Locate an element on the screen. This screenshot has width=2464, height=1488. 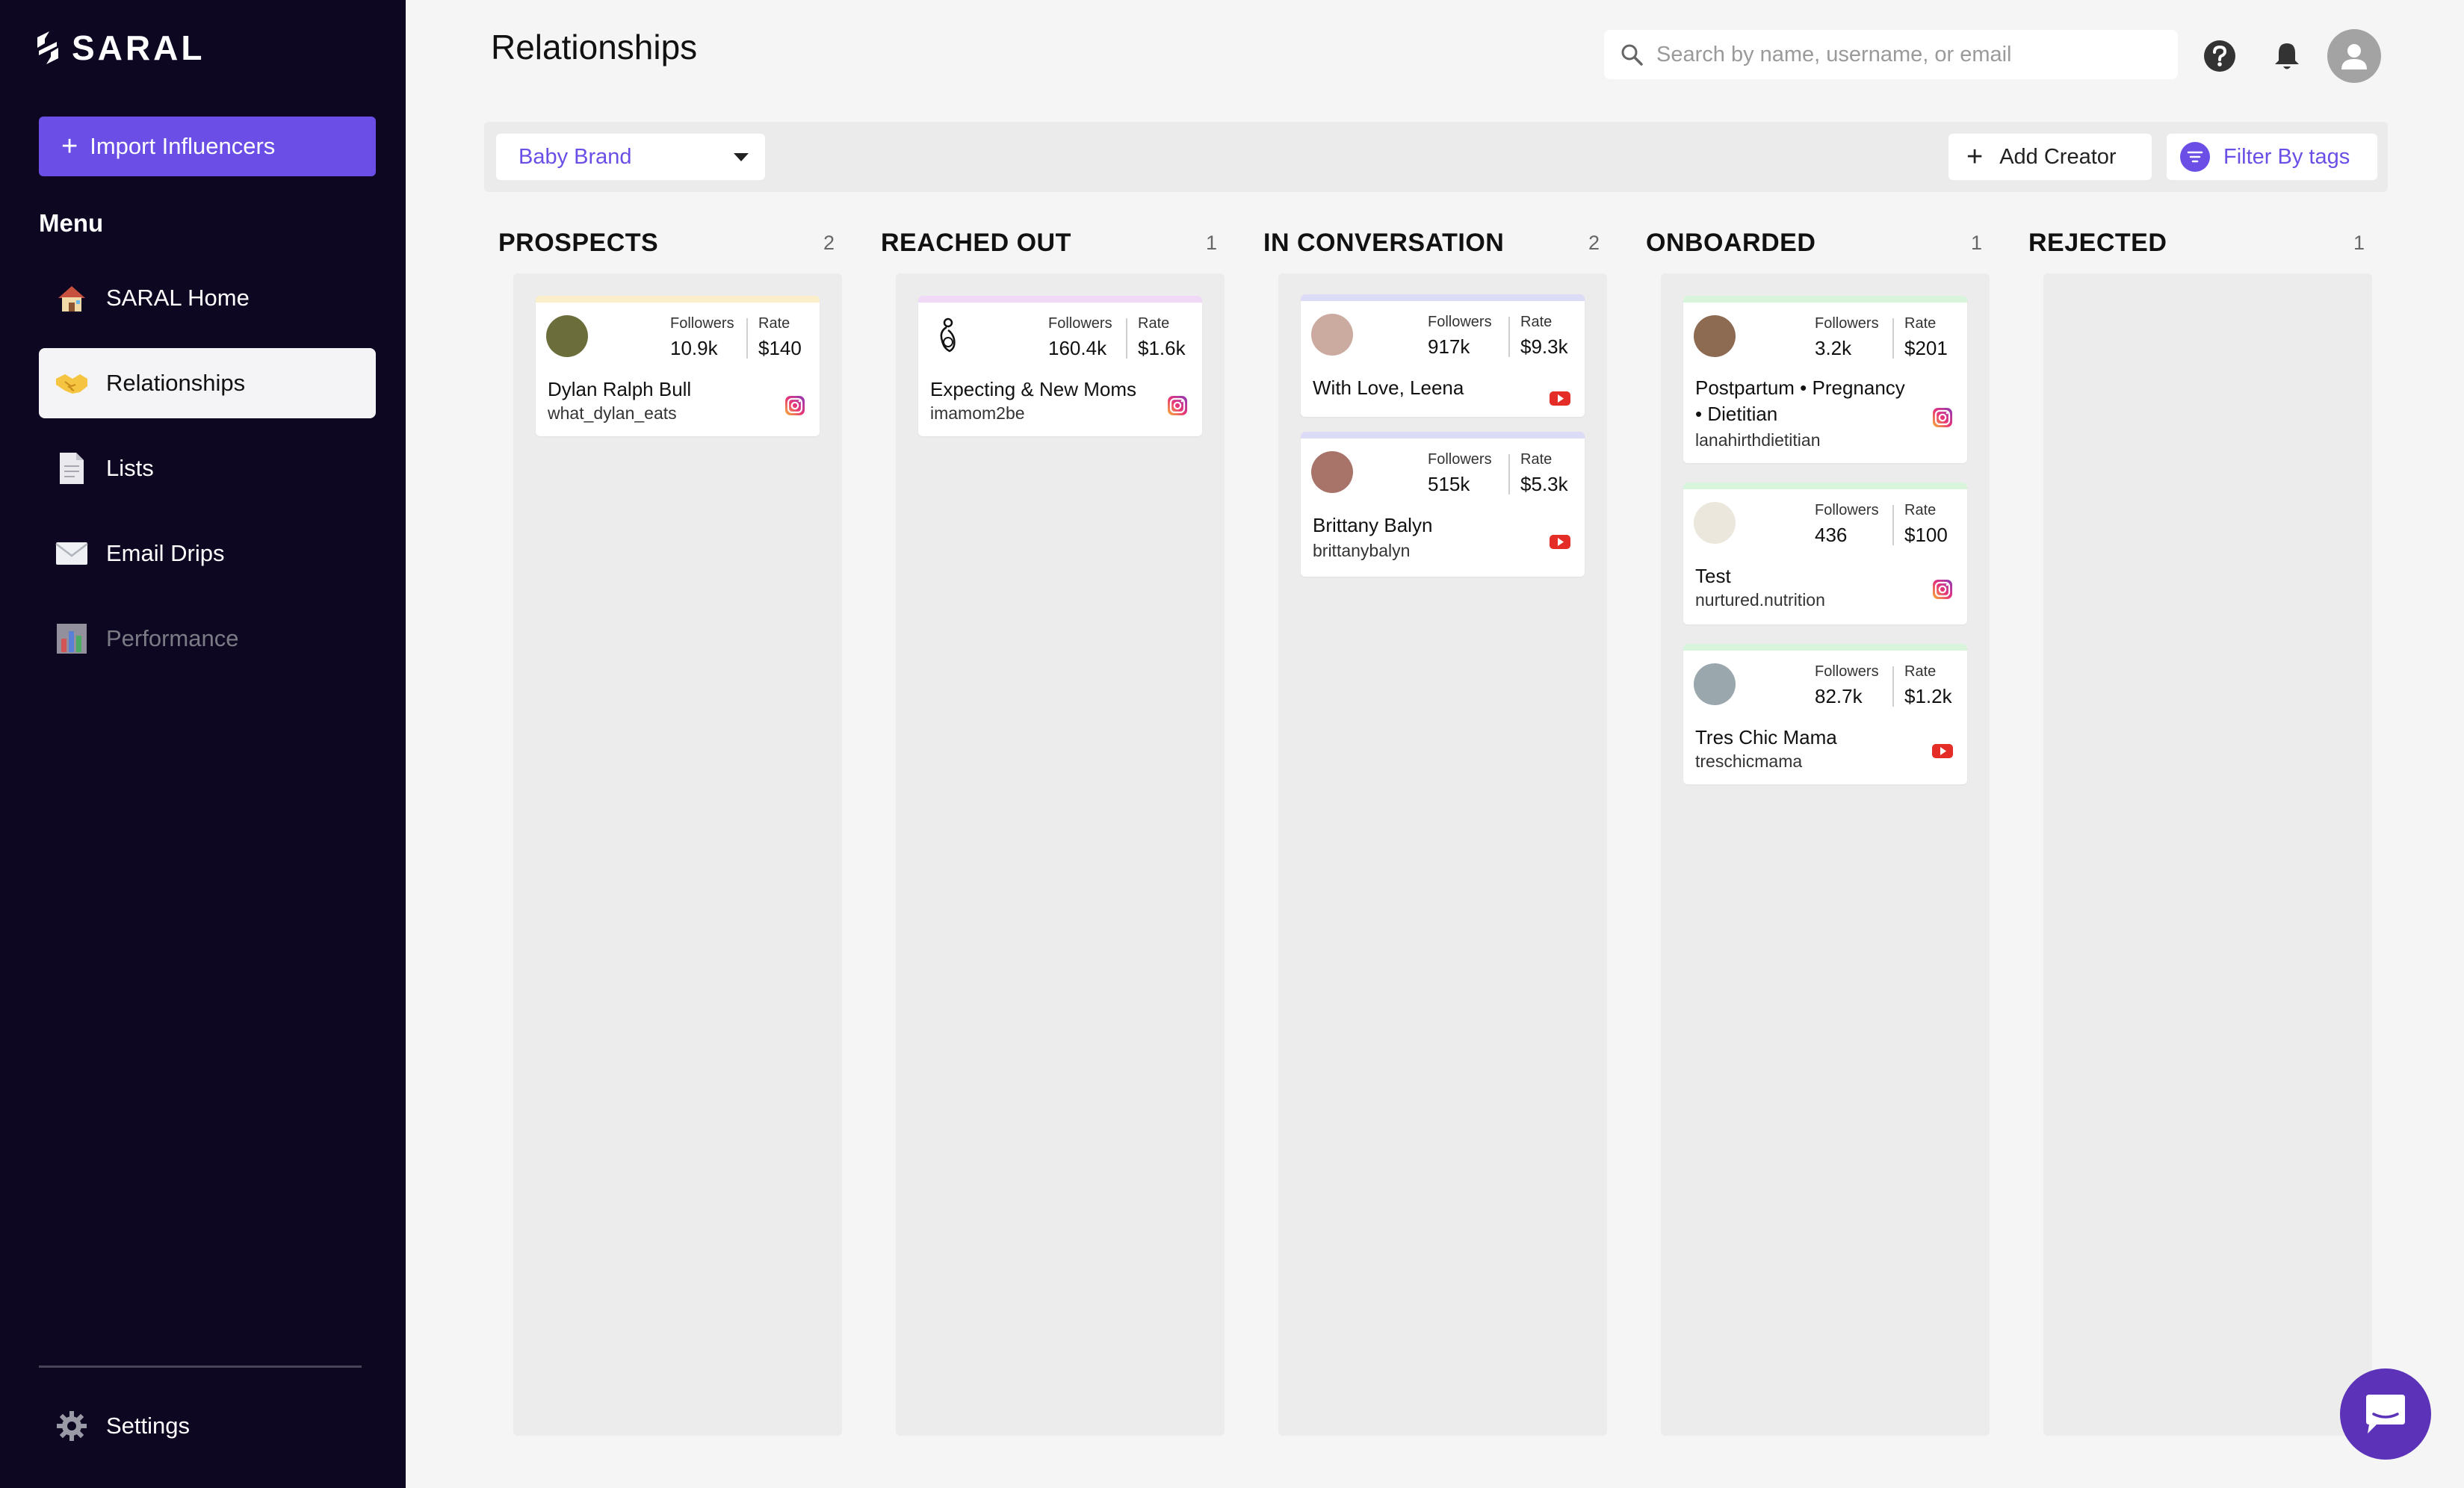
column-title: REJECTED is located at coordinates (2097, 242).